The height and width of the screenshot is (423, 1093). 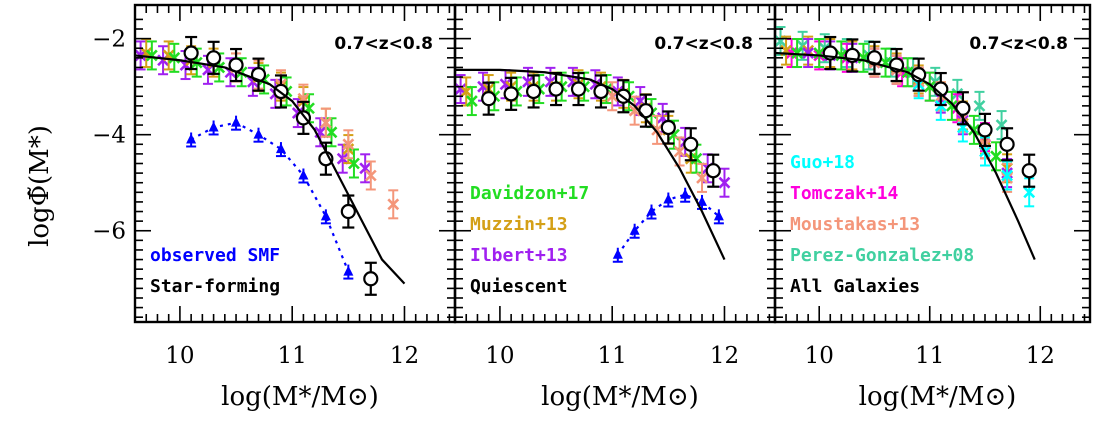 What do you see at coordinates (529, 193) in the screenshot?
I see `legend-entry: Davidzon+17` at bounding box center [529, 193].